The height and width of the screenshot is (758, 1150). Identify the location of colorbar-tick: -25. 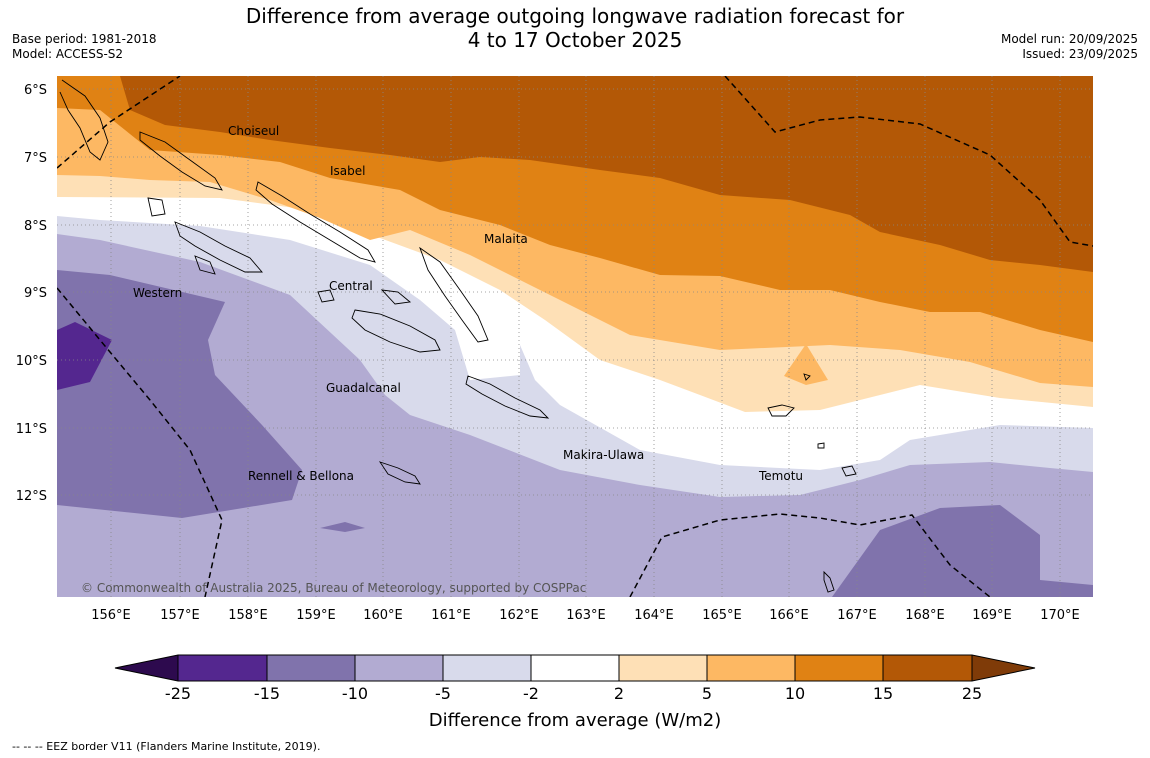
(178, 693).